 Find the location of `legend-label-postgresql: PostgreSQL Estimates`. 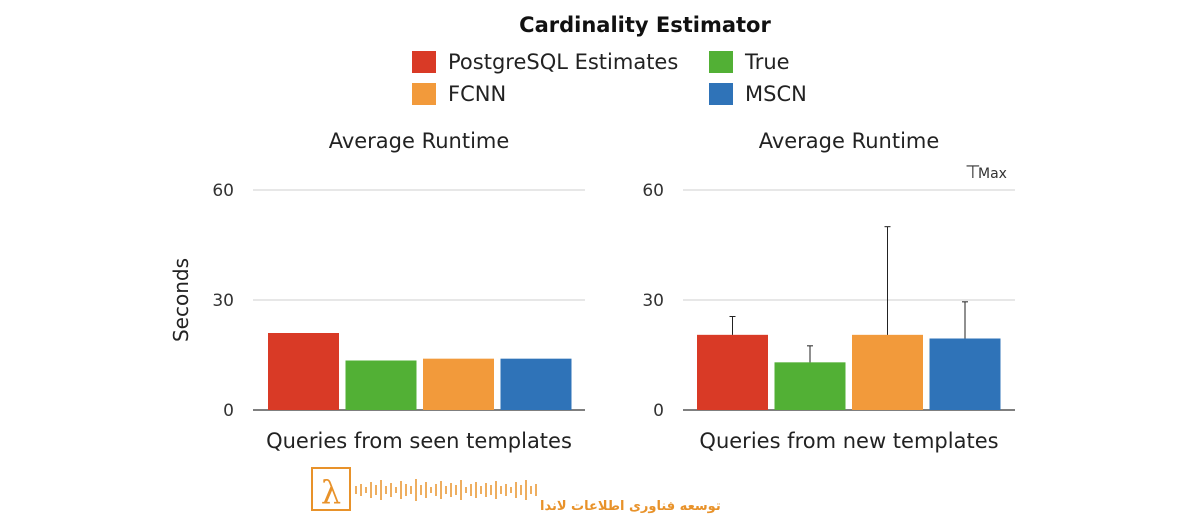

legend-label-postgresql: PostgreSQL Estimates is located at coordinates (563, 62).